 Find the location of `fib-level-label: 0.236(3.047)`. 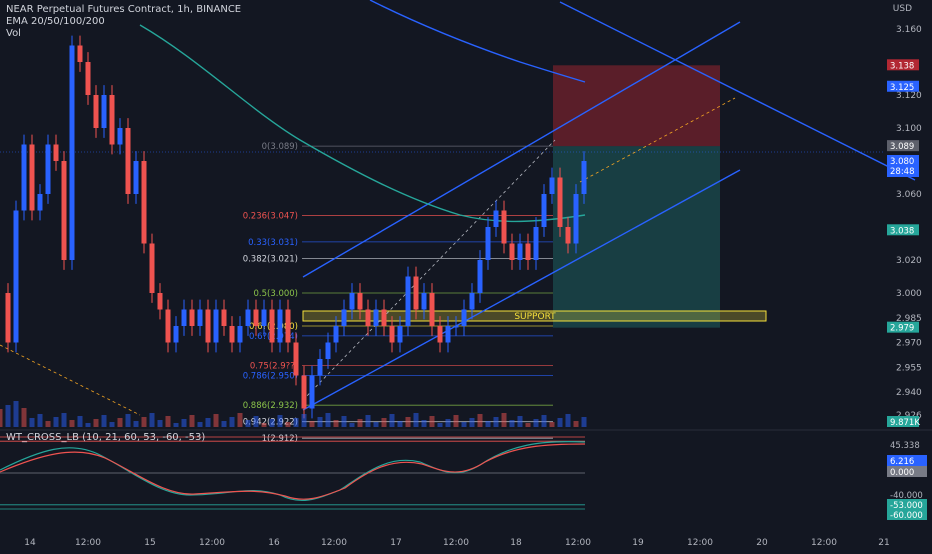

fib-level-label: 0.236(3.047) is located at coordinates (270, 216).